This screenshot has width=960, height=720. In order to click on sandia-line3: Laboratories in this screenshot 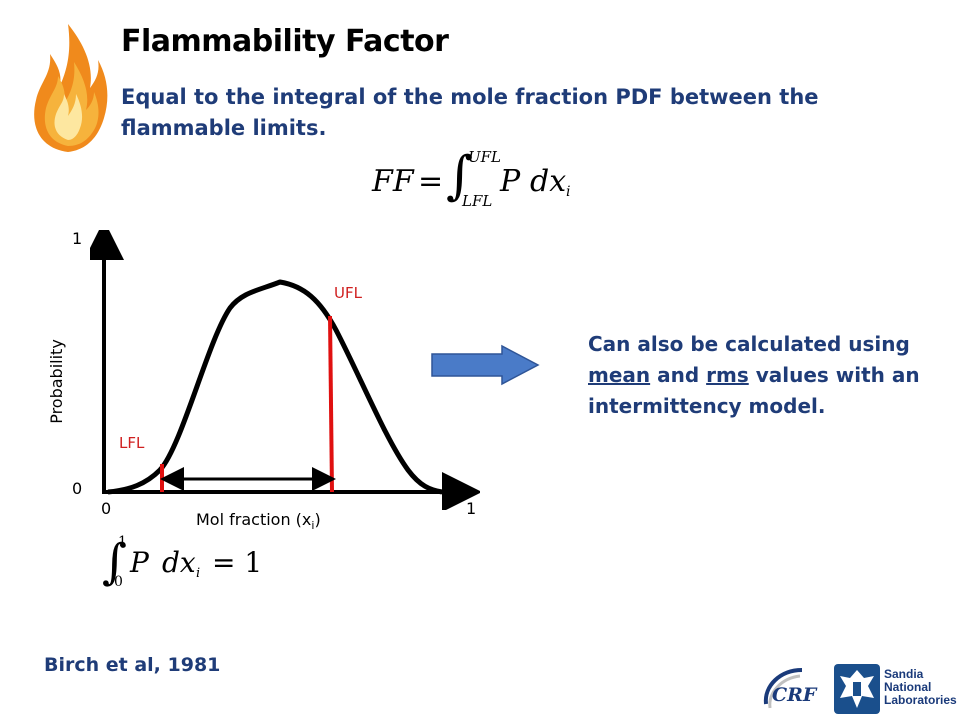, I will do `click(920, 700)`.